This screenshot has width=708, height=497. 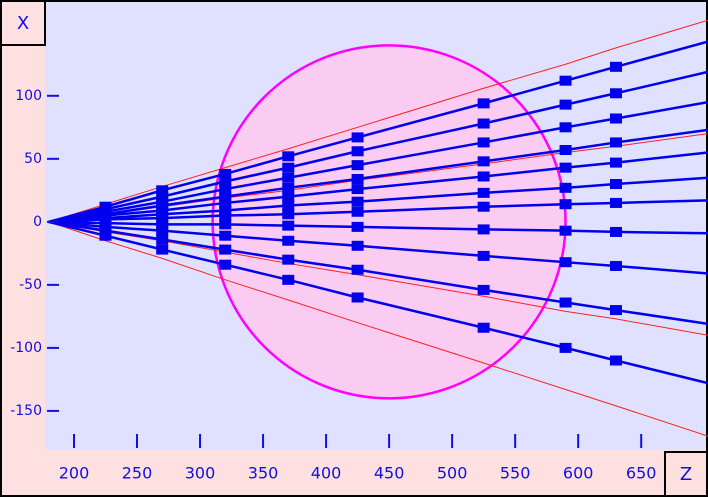 I want to click on y-label-box, so click(x=23, y=23).